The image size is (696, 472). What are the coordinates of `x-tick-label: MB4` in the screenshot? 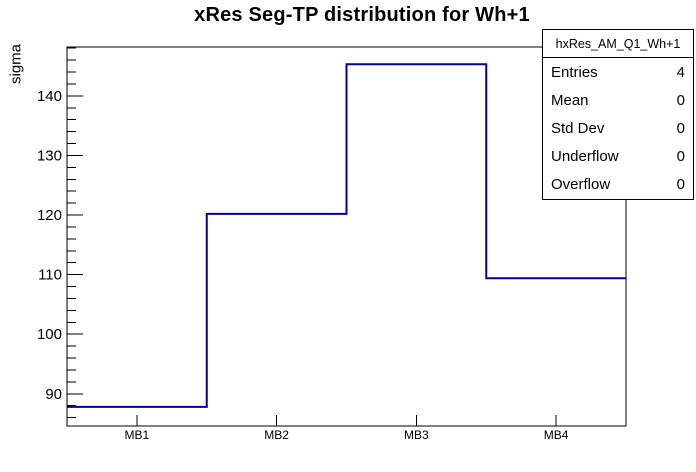 It's located at (556, 435).